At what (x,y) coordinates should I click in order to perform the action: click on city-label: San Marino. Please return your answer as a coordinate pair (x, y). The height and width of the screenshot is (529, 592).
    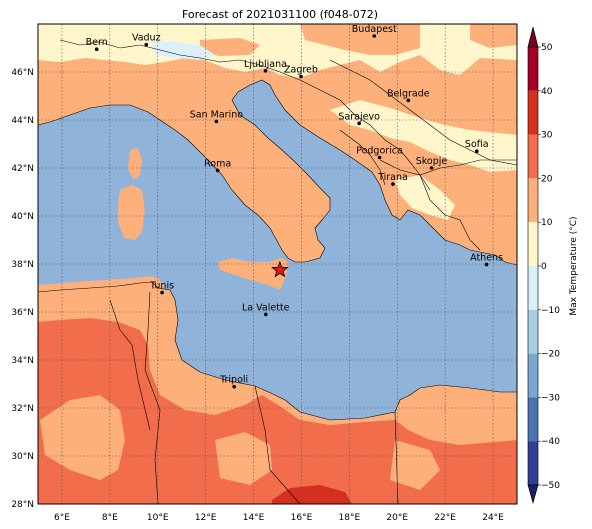
    Looking at the image, I should click on (216, 114).